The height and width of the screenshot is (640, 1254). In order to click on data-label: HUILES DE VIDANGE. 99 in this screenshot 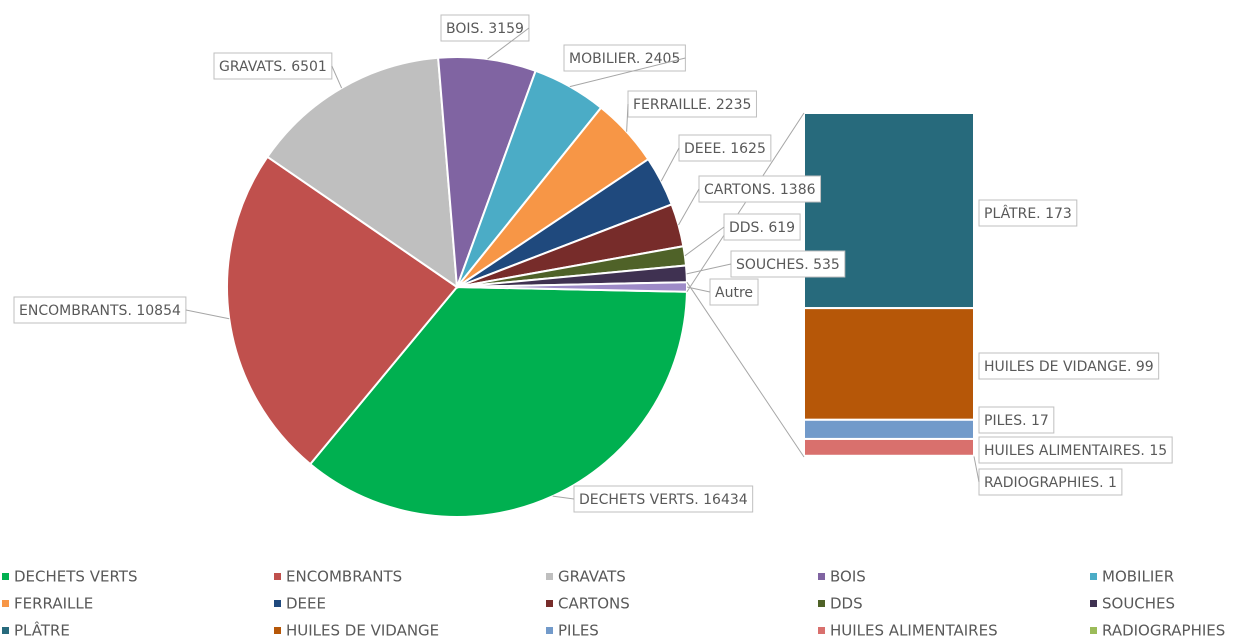, I will do `click(1069, 367)`.